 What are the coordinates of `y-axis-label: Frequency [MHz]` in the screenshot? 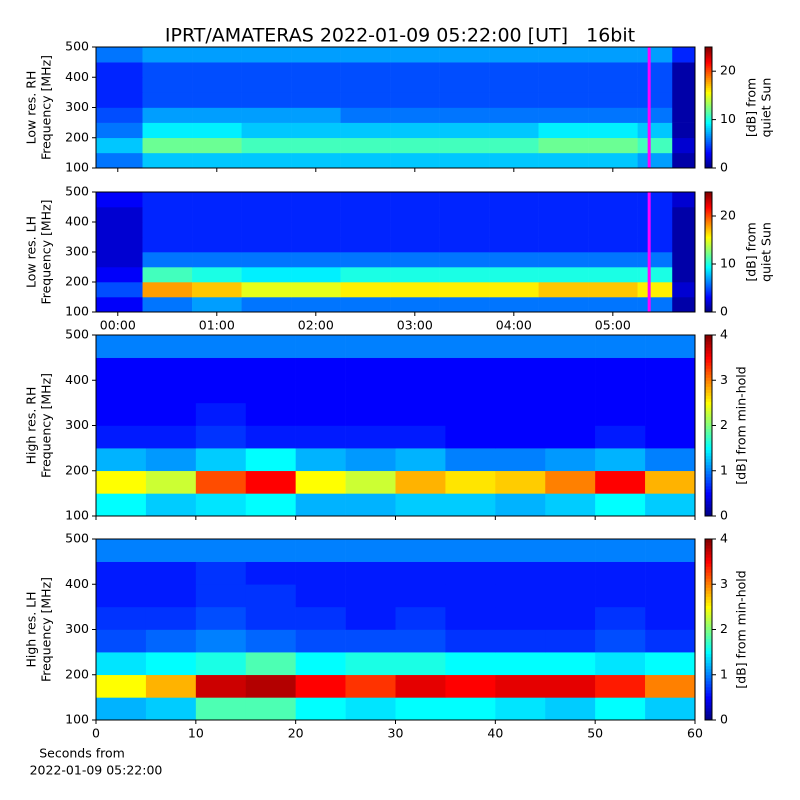 It's located at (46, 425).